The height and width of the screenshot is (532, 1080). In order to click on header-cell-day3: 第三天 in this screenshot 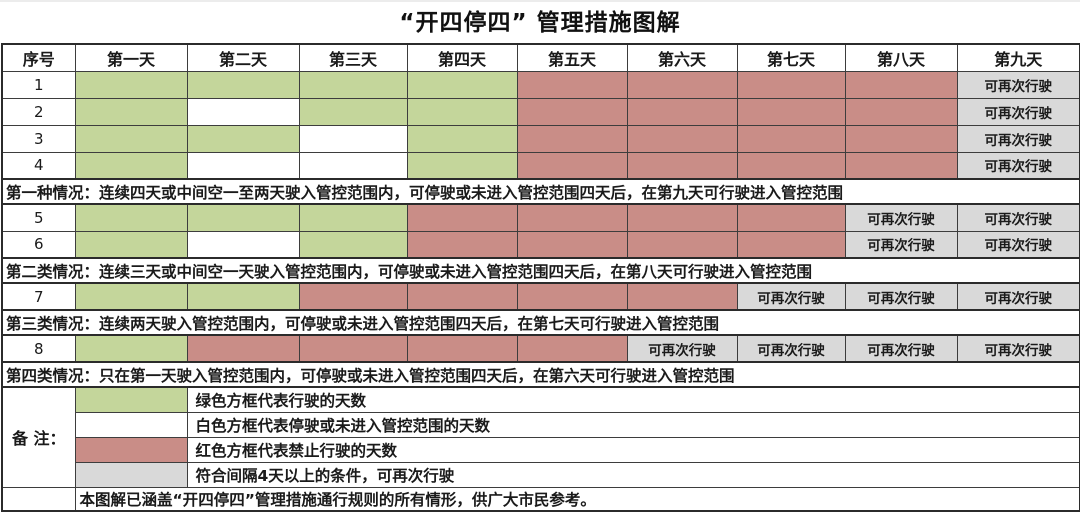, I will do `click(353, 57)`.